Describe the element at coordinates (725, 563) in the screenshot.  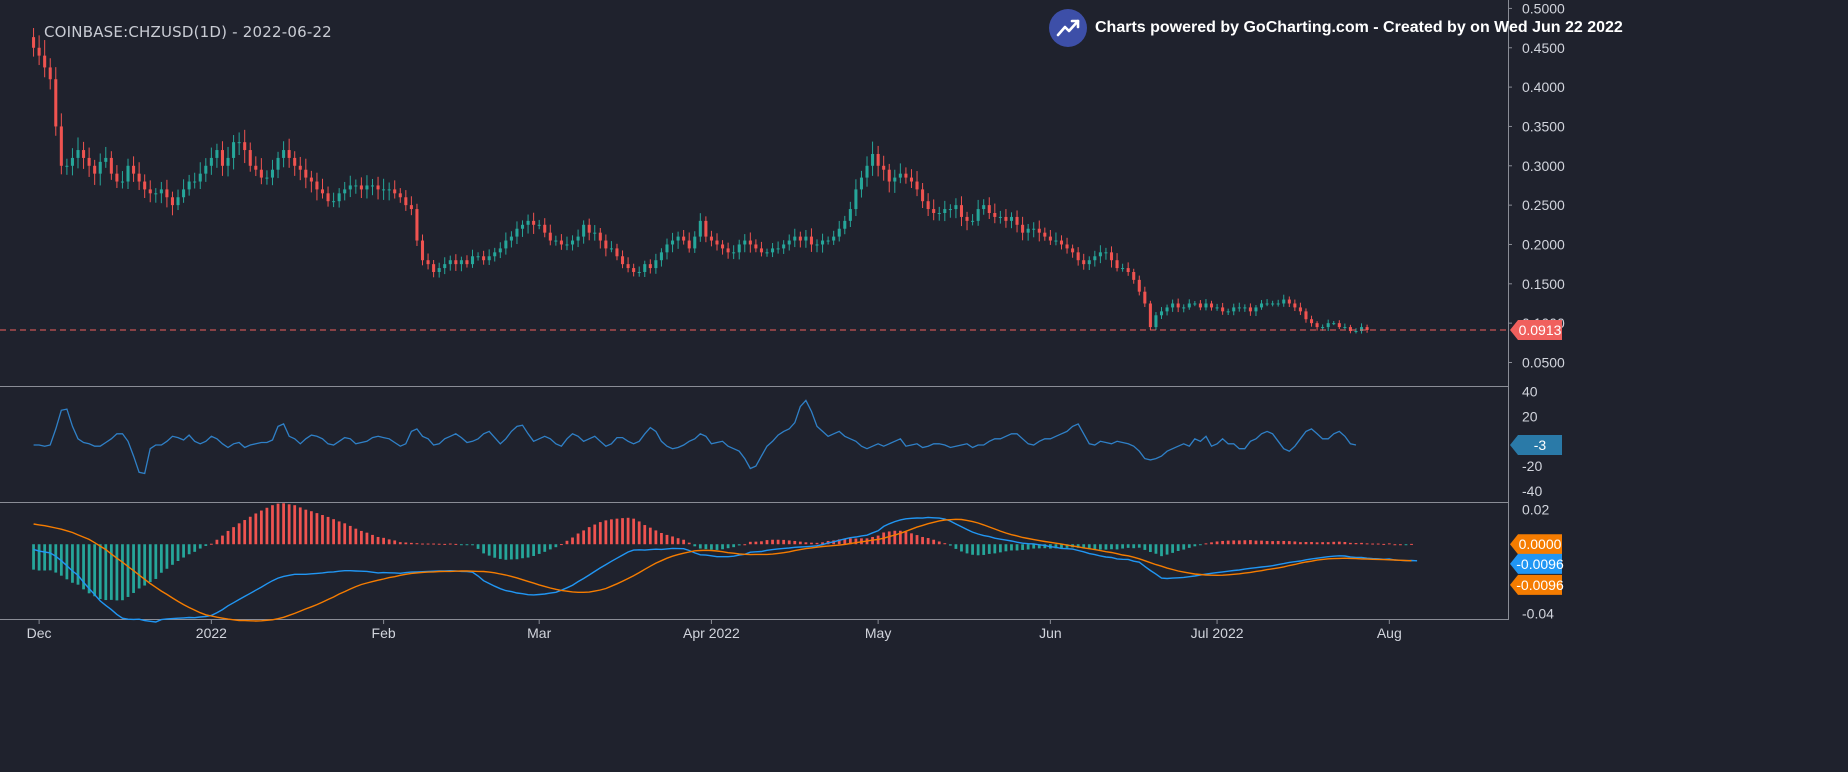
I see `macd-pane` at that location.